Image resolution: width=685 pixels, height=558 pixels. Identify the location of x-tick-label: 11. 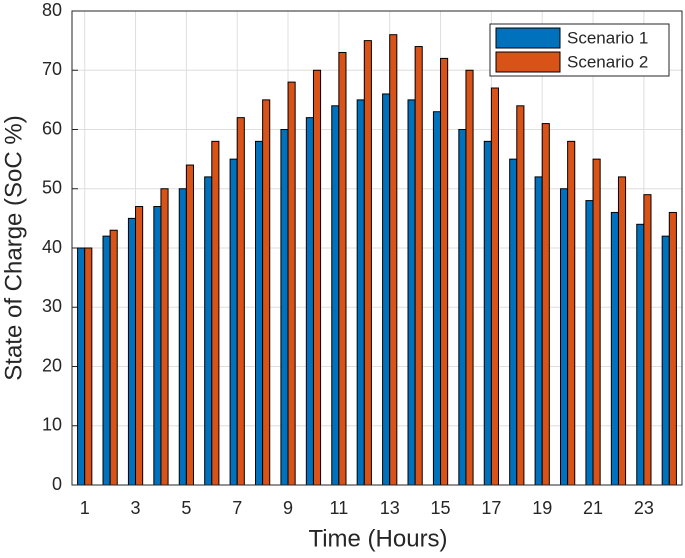
(339, 508).